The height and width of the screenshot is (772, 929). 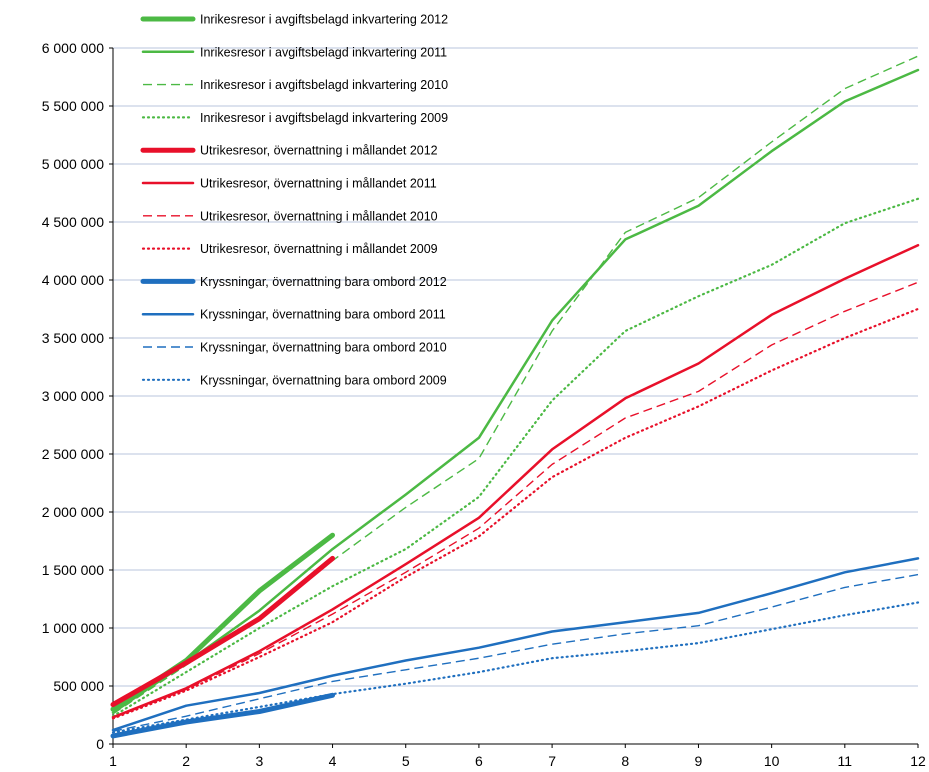 I want to click on y-tick-label: 500 000, so click(x=78, y=686).